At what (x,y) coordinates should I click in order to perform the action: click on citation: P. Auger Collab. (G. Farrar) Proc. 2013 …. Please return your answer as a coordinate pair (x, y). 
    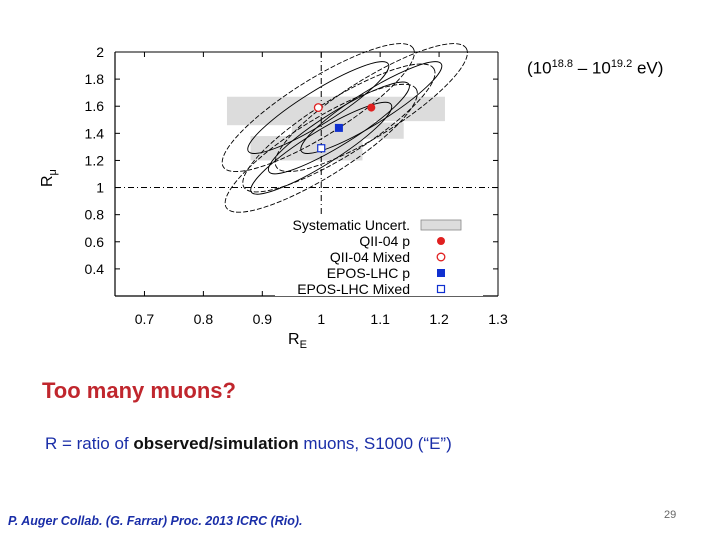
    Looking at the image, I should click on (155, 521).